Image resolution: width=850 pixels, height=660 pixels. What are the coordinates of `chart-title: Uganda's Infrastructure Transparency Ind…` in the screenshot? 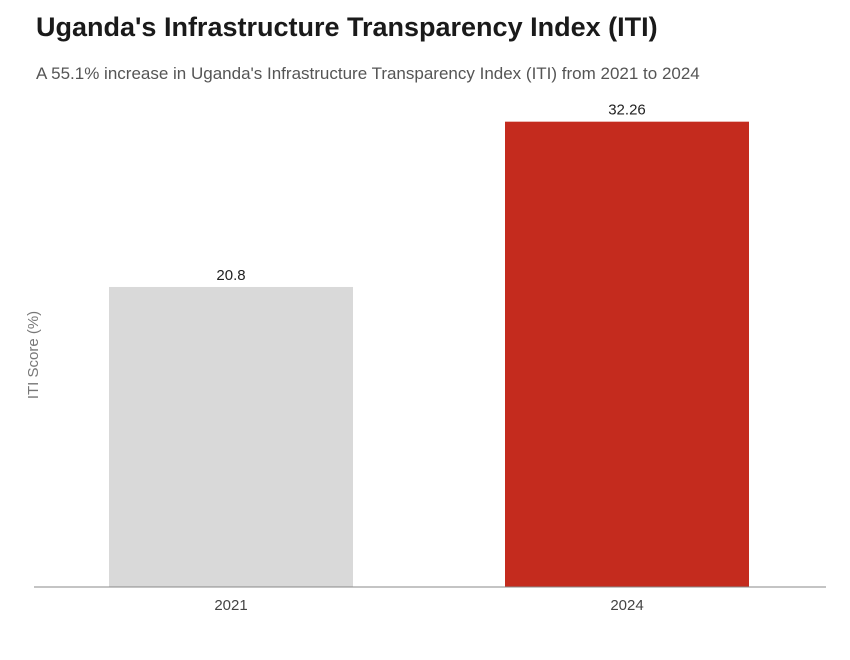 It's located at (347, 27).